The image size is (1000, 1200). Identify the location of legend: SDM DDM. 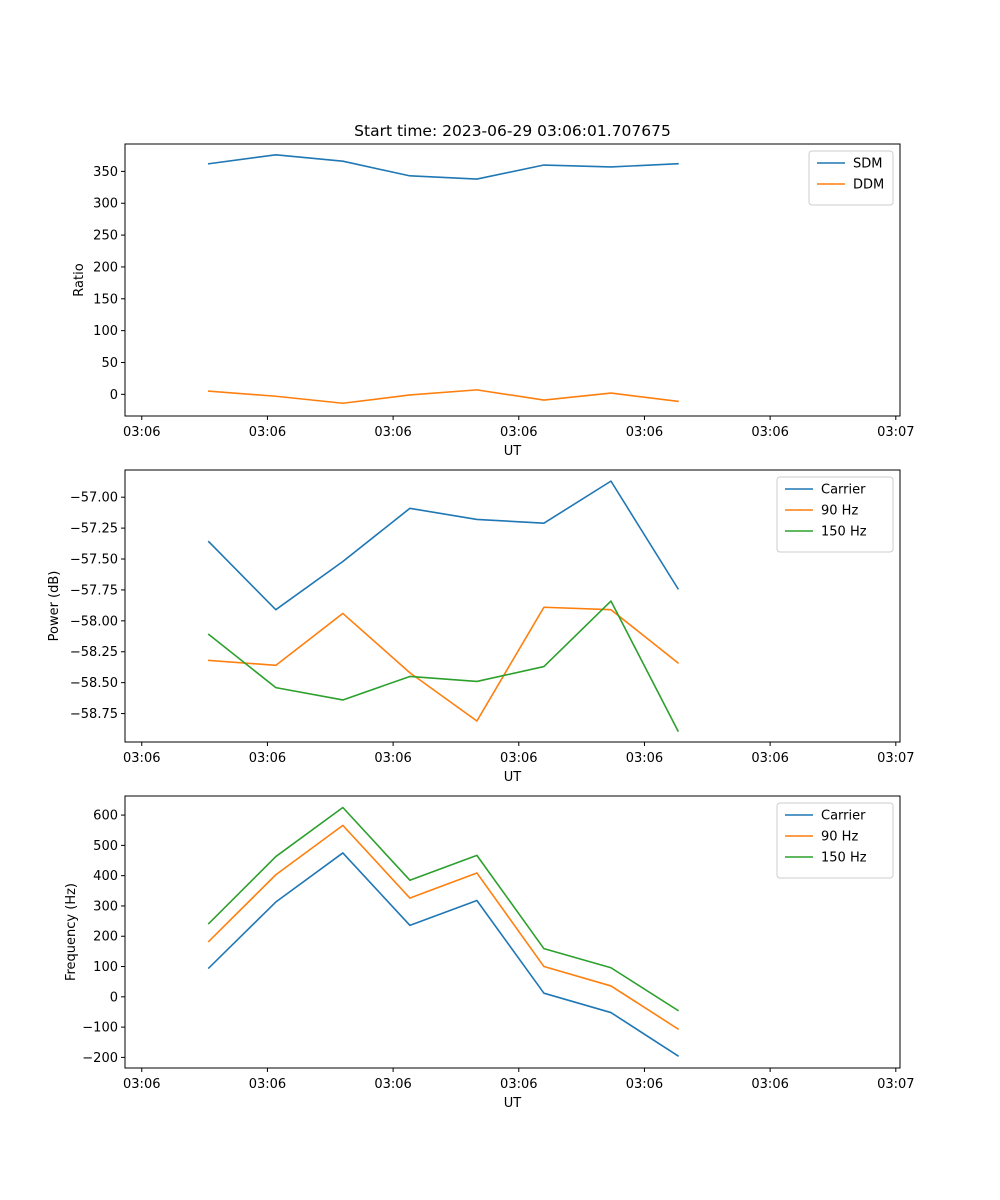
(851, 178).